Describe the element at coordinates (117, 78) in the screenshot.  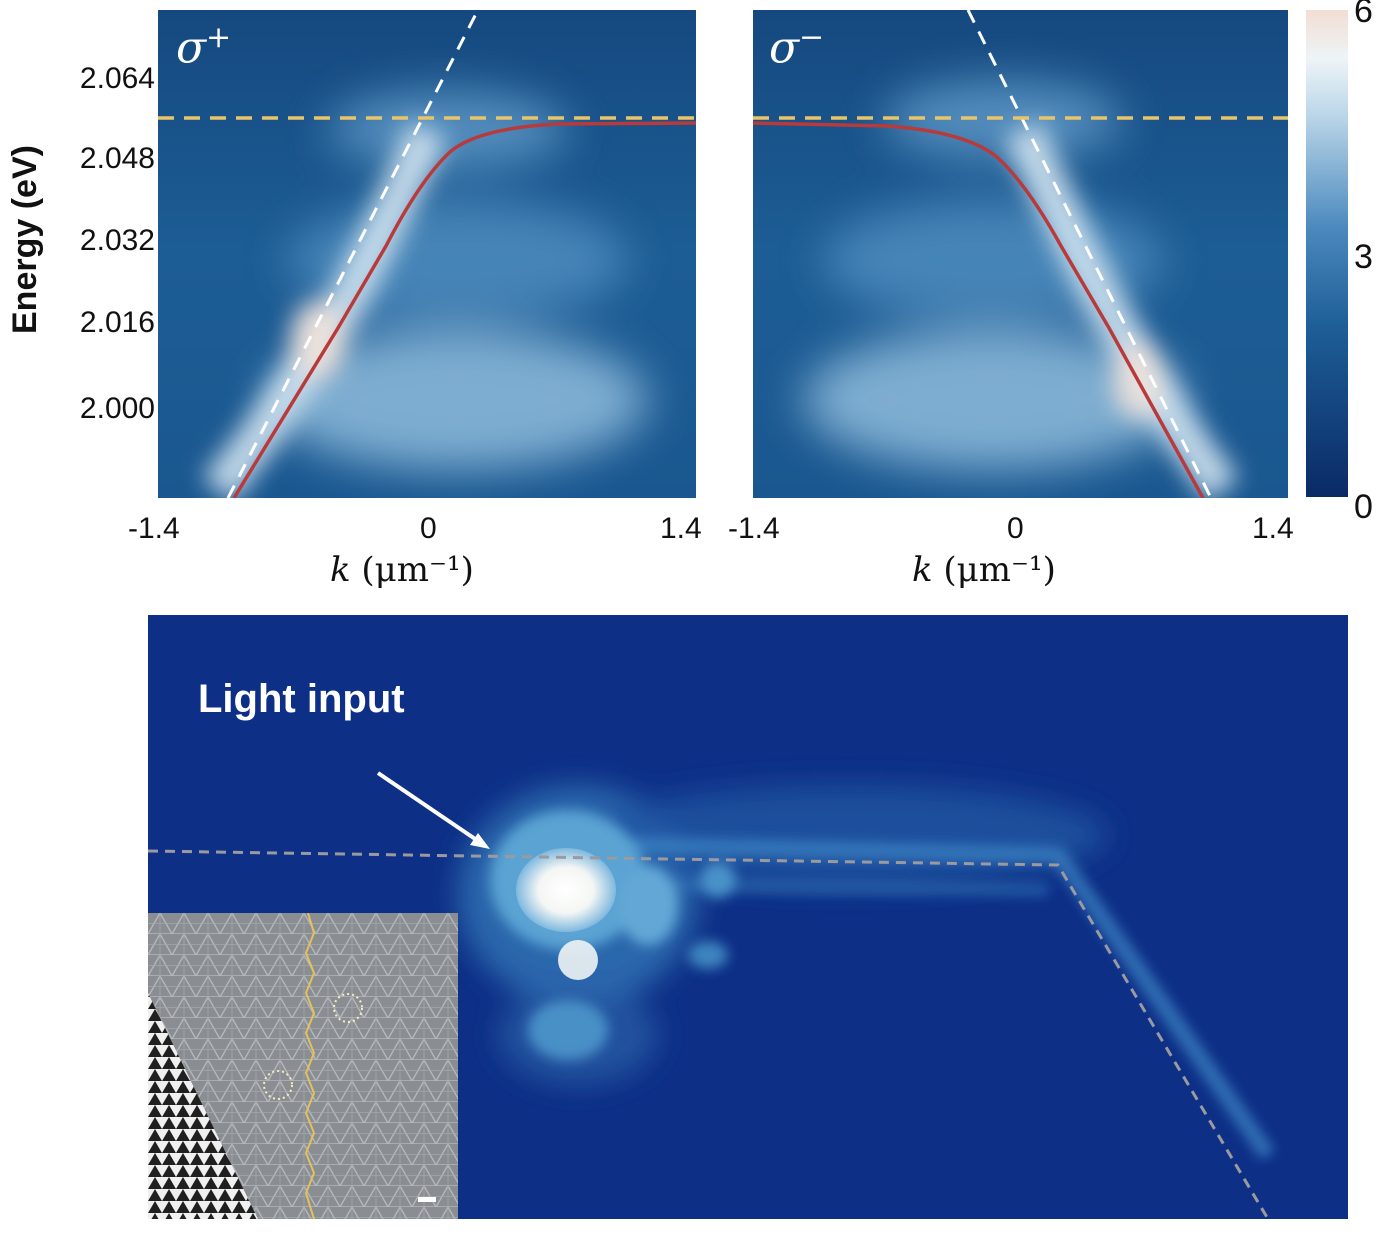
I see `y-tick: 2.064` at that location.